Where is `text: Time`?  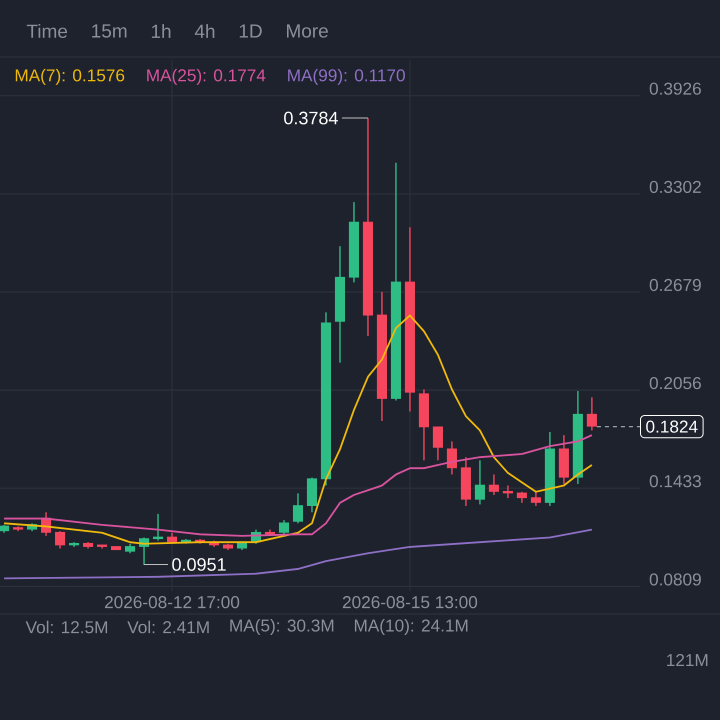
text: Time is located at coordinates (47, 31).